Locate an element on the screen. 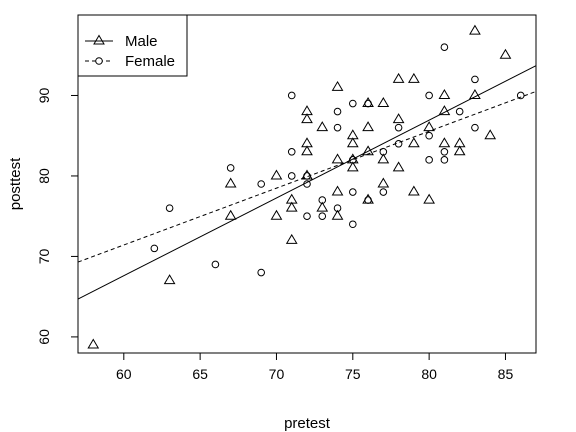 Image resolution: width=576 pixels, height=432 pixels. legend-female-circle-icon is located at coordinates (99, 61).